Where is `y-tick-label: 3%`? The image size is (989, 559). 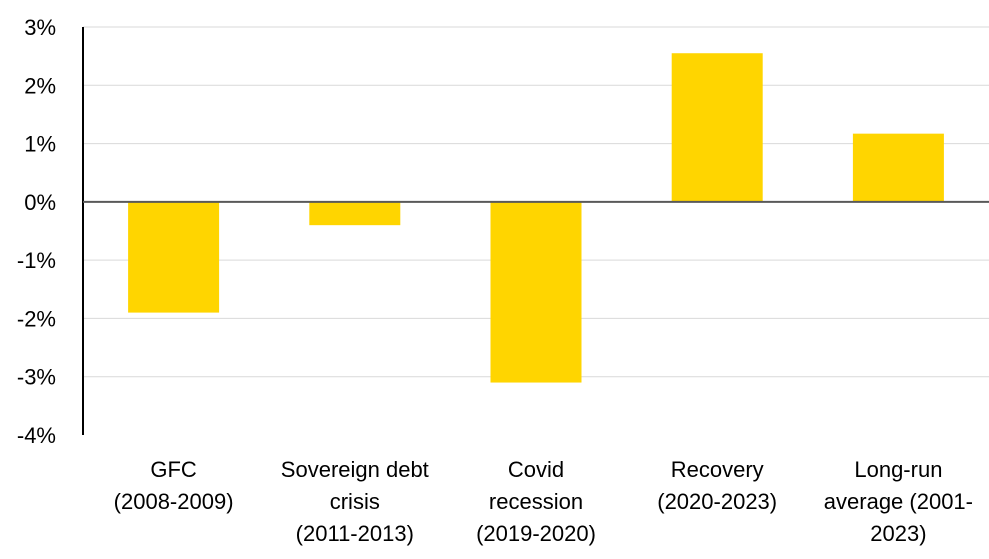 y-tick-label: 3% is located at coordinates (40, 27).